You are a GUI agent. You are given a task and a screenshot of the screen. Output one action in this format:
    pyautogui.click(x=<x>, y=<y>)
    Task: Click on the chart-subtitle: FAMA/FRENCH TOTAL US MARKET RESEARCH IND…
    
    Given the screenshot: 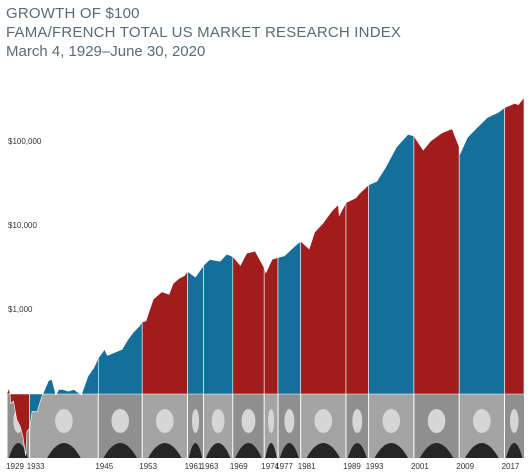 What is the action you would take?
    pyautogui.click(x=204, y=32)
    